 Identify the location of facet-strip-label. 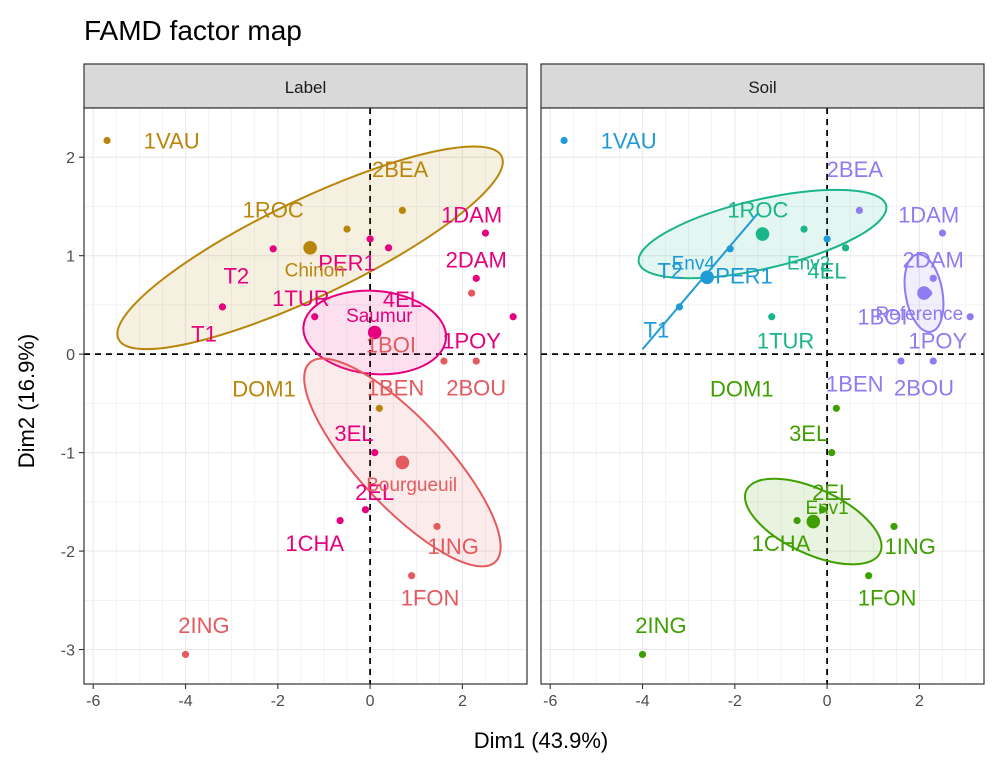
(305, 86).